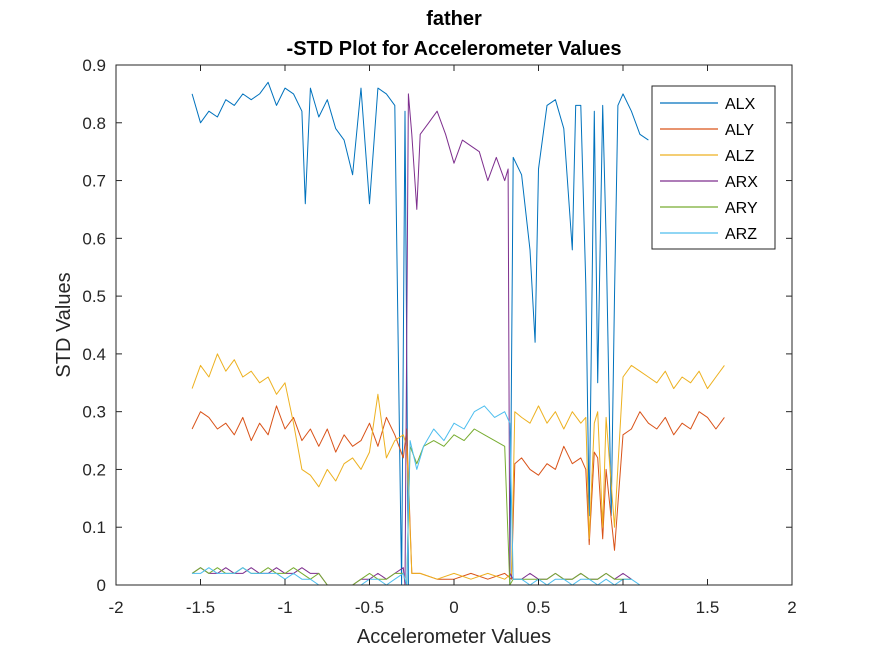 Image resolution: width=875 pixels, height=656 pixels. What do you see at coordinates (741, 182) in the screenshot?
I see `legend-label-arx: ARX` at bounding box center [741, 182].